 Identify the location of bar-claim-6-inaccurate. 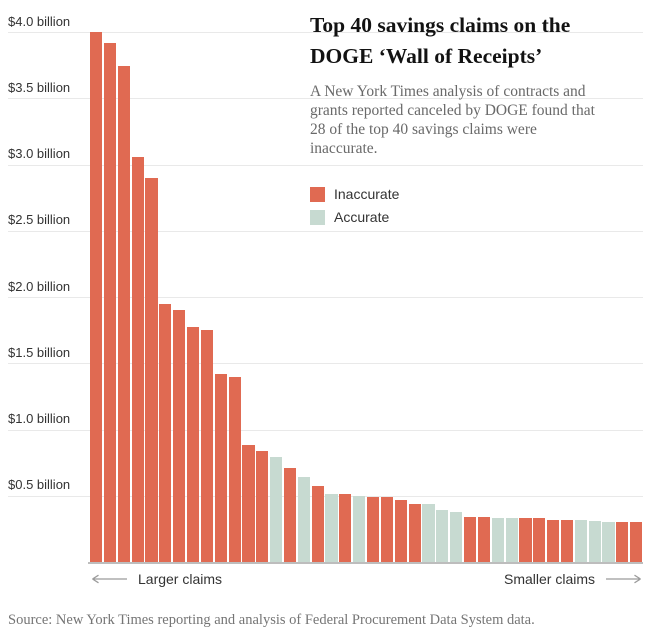
(165, 432).